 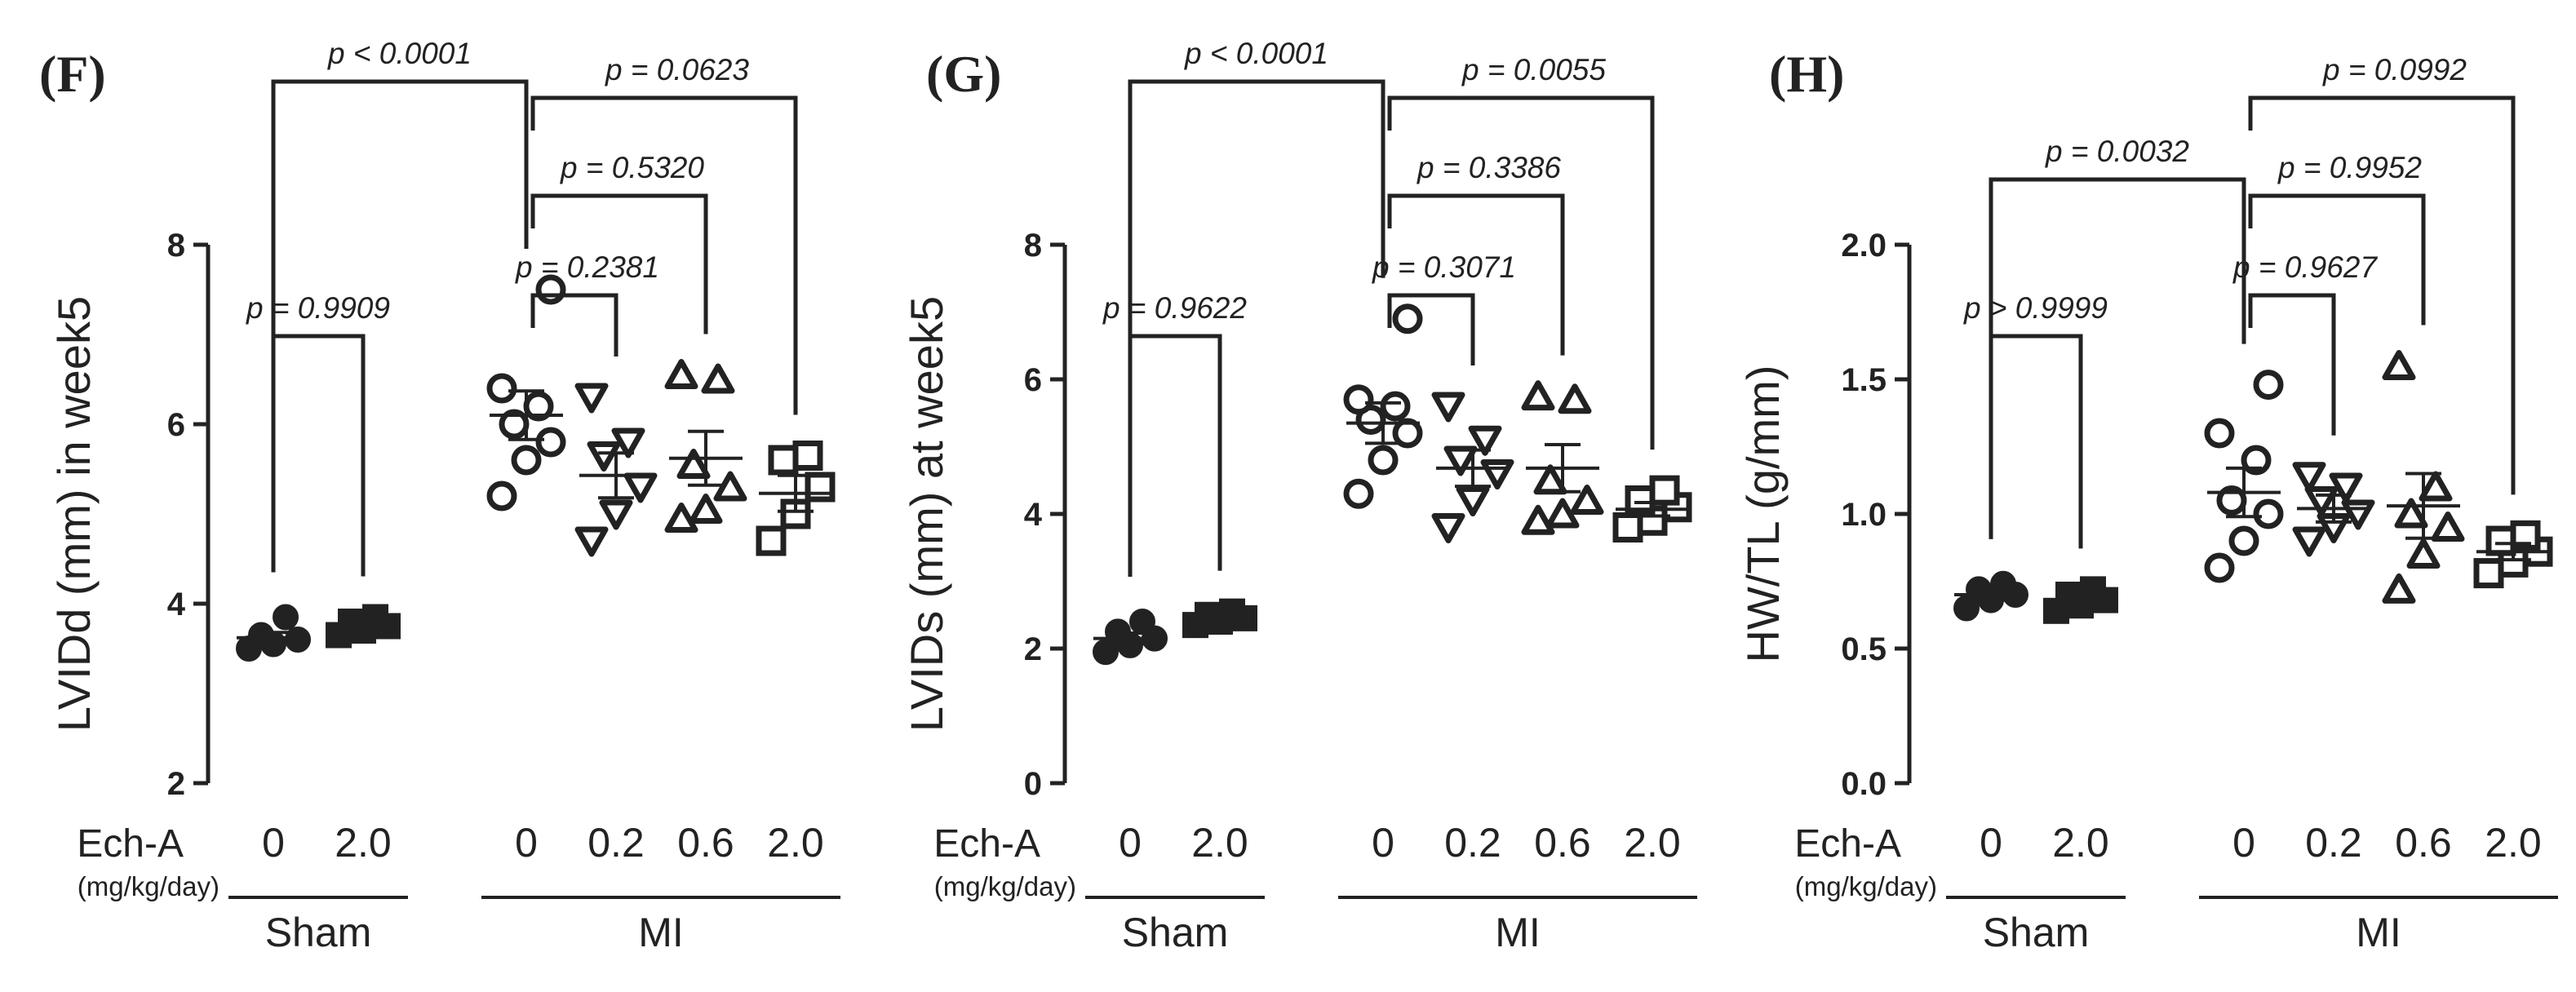 What do you see at coordinates (1806, 74) in the screenshot?
I see `panel-letter: (H)` at bounding box center [1806, 74].